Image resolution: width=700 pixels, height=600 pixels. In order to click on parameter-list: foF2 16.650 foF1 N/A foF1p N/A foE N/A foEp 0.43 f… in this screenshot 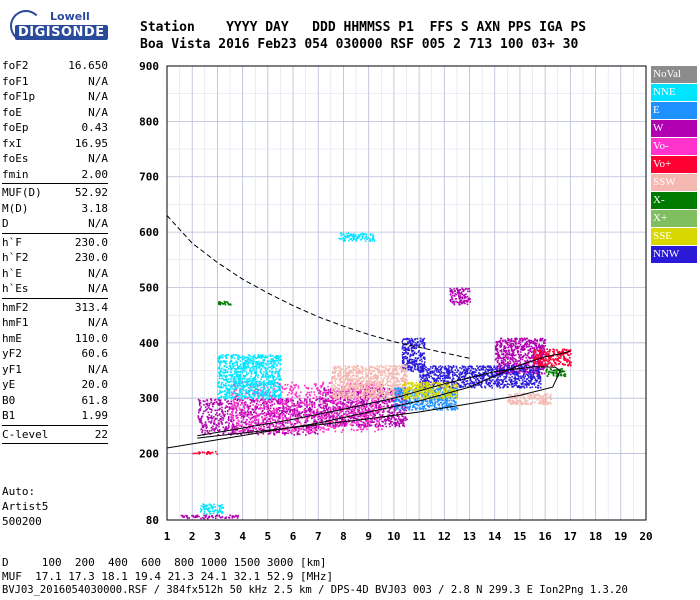, I will do `click(55, 251)`.